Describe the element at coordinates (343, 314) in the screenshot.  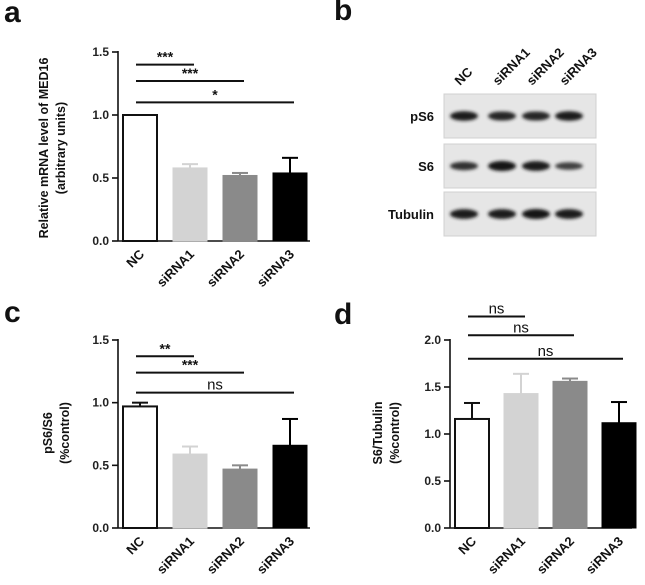
I see `panel-letter-d: d` at that location.